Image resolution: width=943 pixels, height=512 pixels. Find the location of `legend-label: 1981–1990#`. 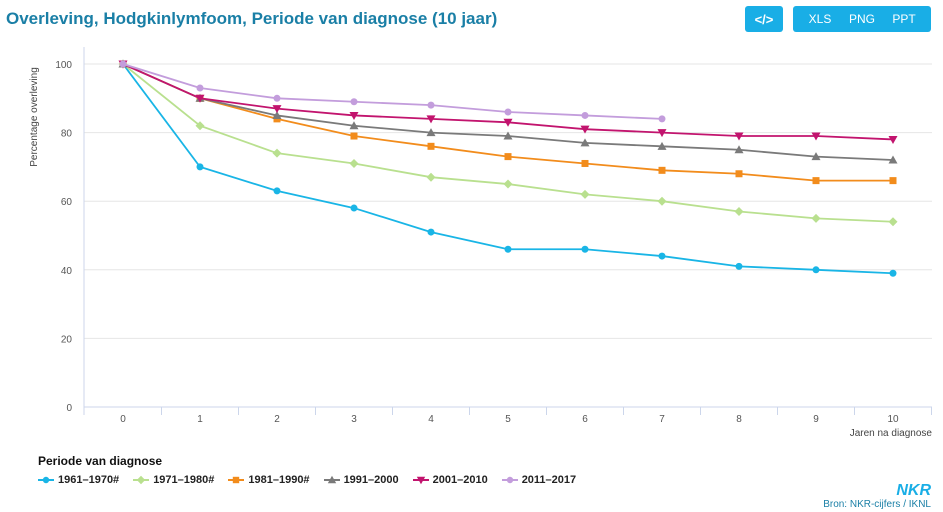

legend-label: 1981–1990# is located at coordinates (279, 480).